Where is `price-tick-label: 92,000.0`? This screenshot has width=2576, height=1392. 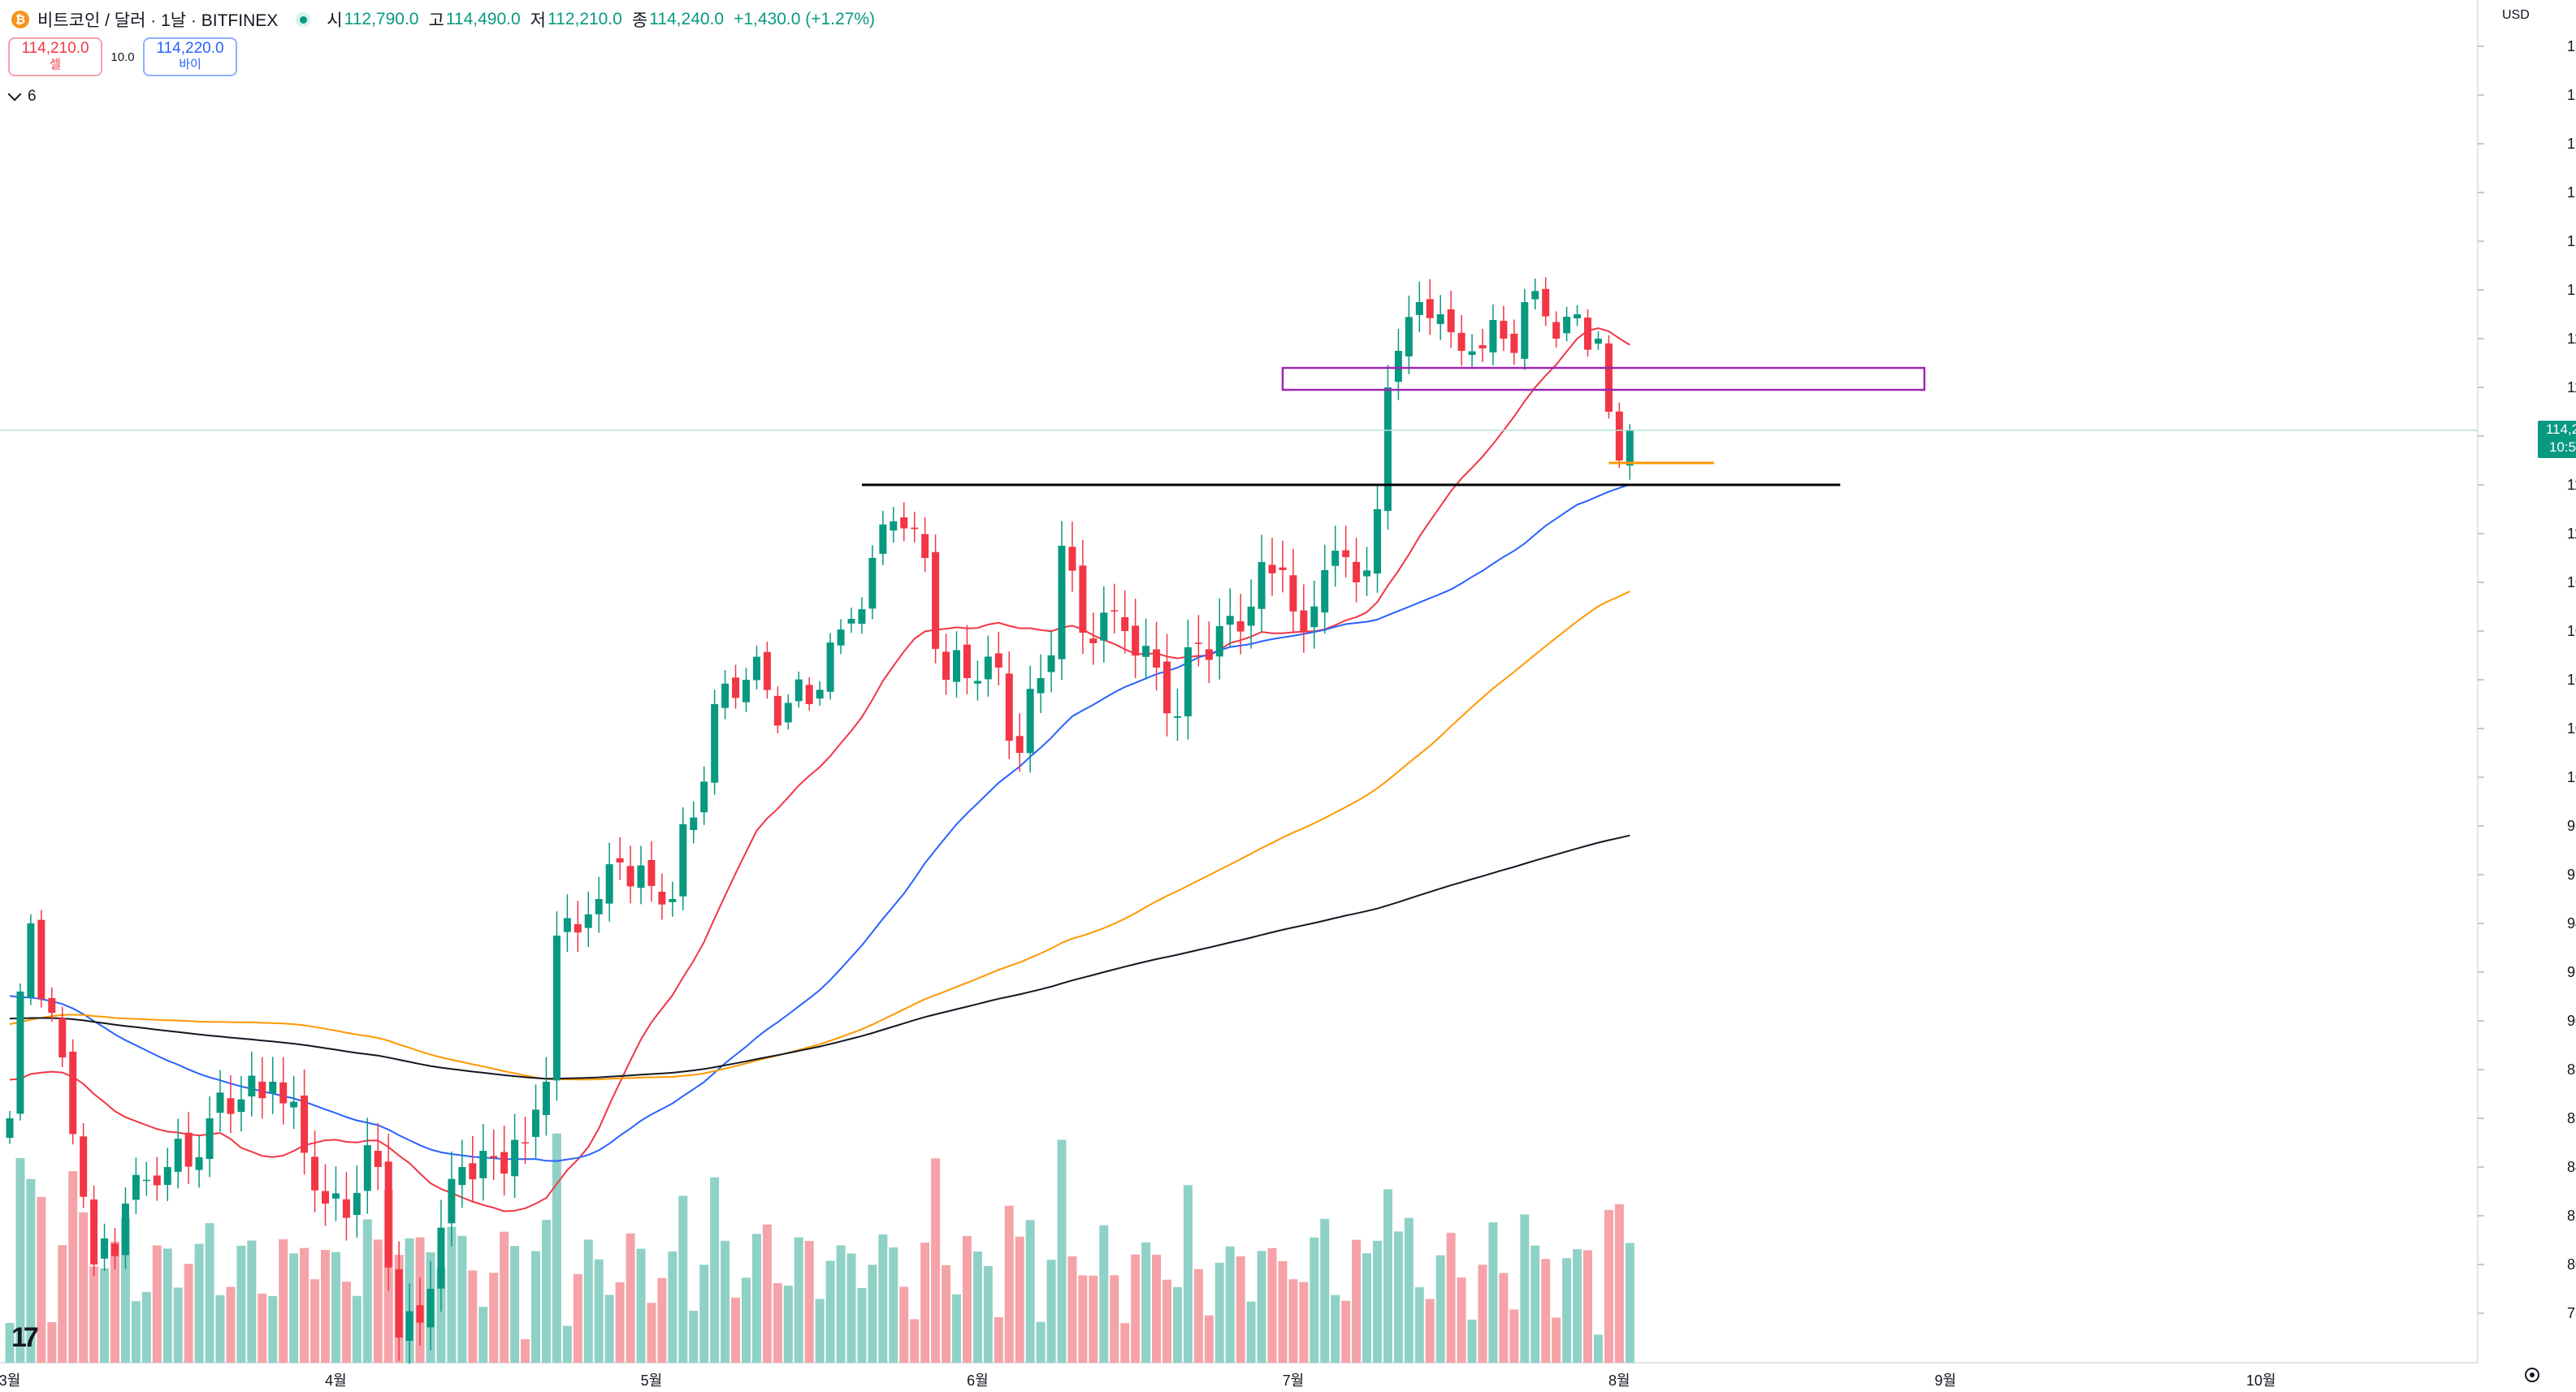
price-tick-label: 92,000.0 is located at coordinates (2571, 972).